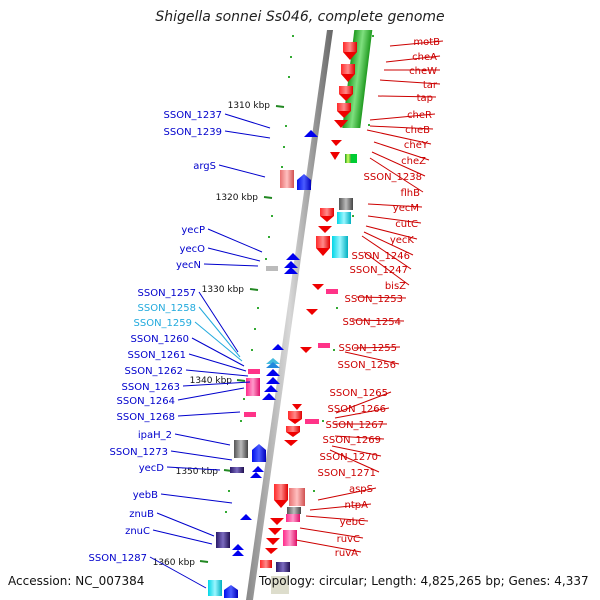  I want to click on gene-label: SSON_1264, so click(146, 401).